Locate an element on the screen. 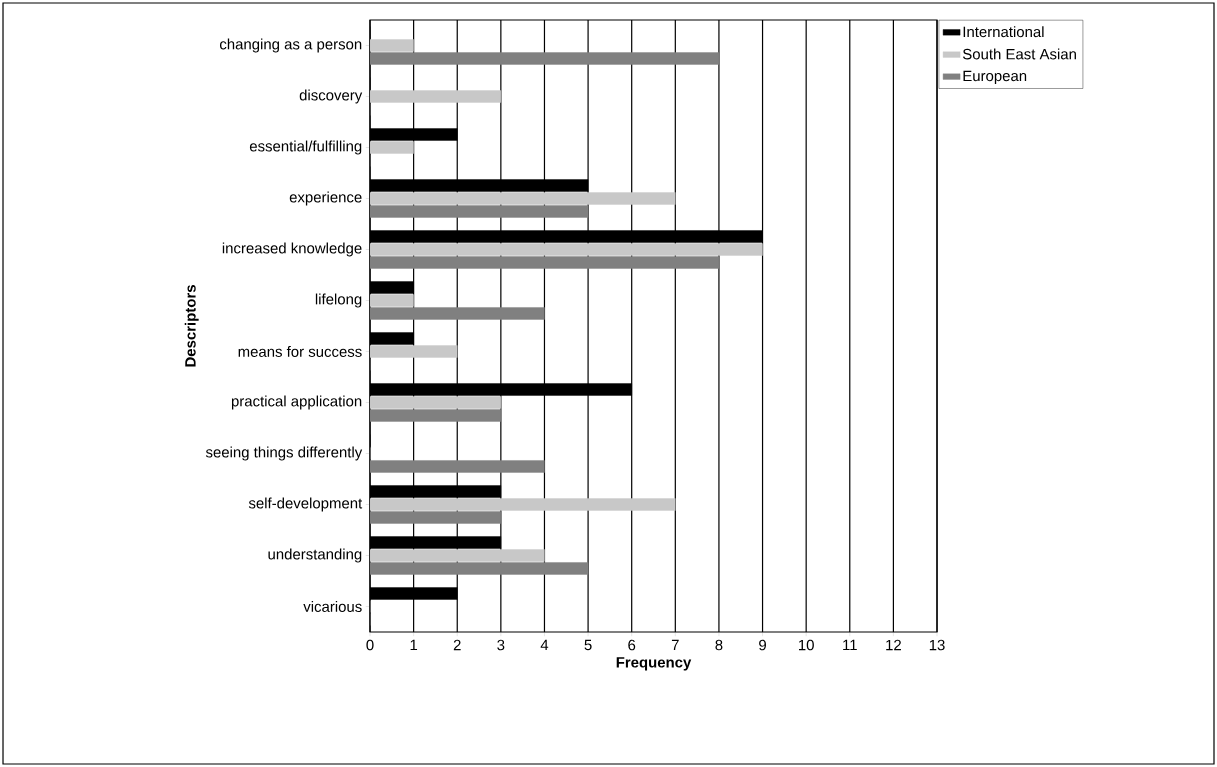  x-tick-label: 2 is located at coordinates (457, 645).